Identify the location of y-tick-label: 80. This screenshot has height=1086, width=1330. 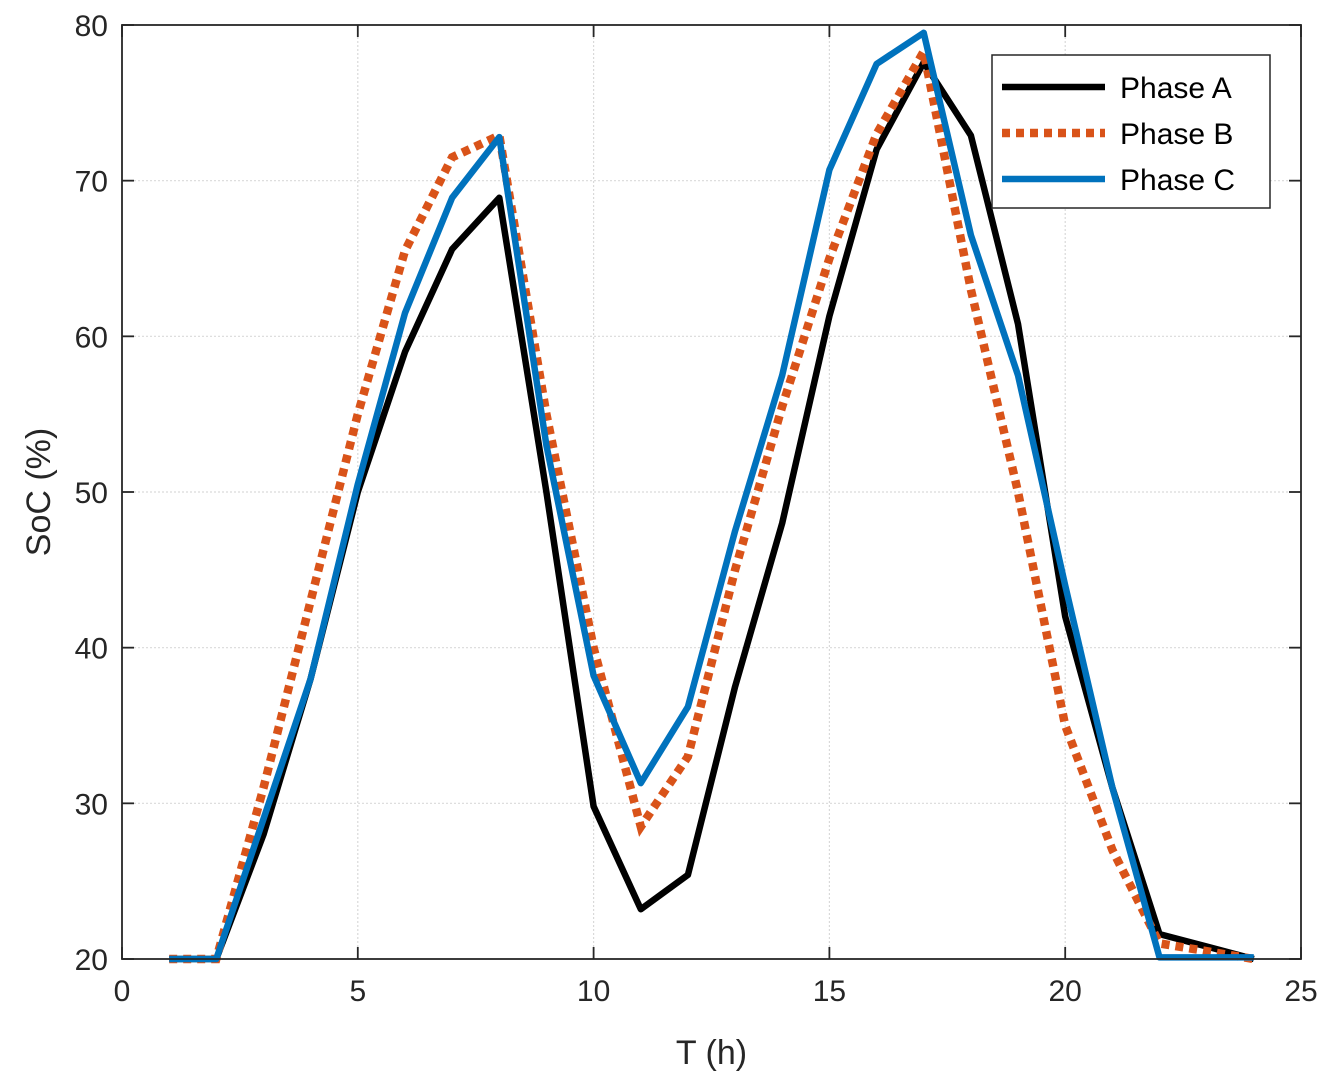
(91, 26).